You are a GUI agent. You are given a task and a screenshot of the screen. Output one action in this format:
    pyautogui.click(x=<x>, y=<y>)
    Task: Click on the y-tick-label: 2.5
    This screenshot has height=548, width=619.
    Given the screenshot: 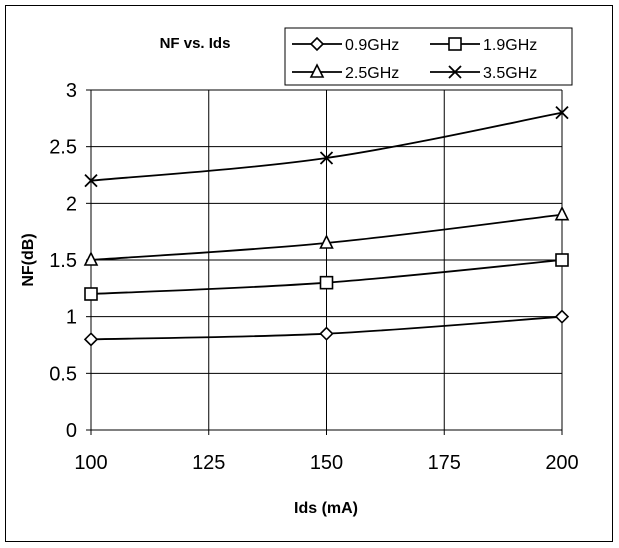 What is the action you would take?
    pyautogui.click(x=63, y=148)
    